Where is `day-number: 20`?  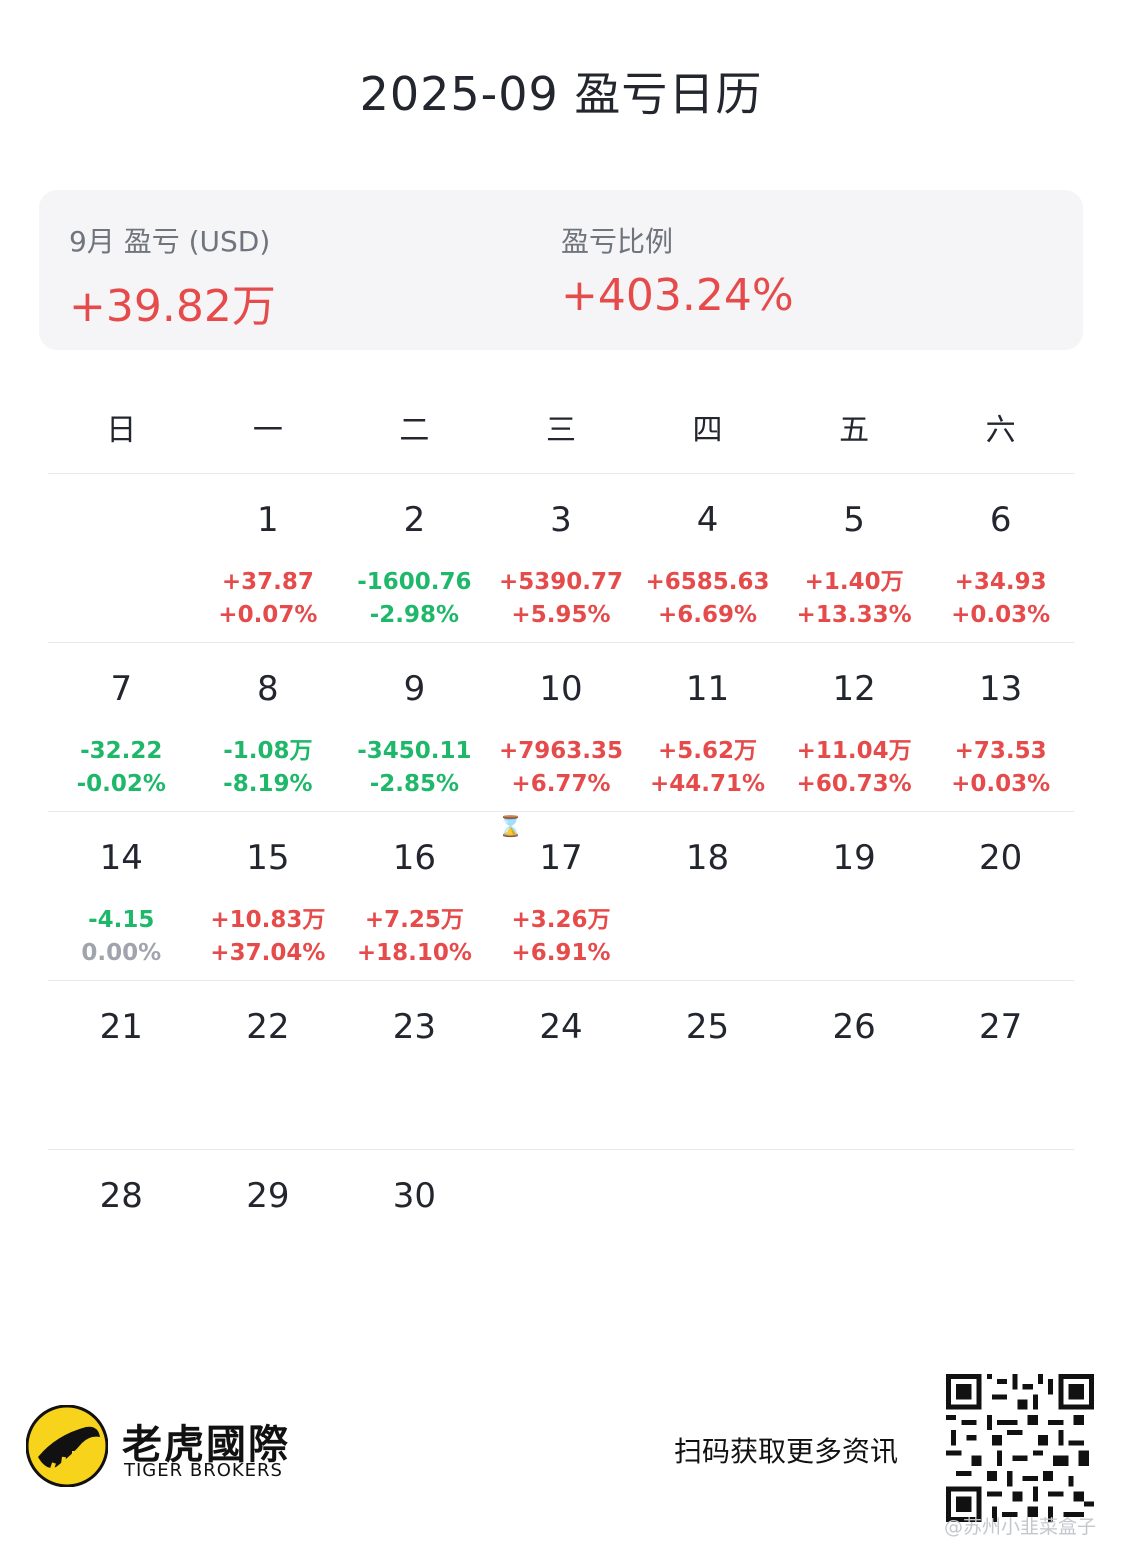 day-number: 20 is located at coordinates (1001, 858).